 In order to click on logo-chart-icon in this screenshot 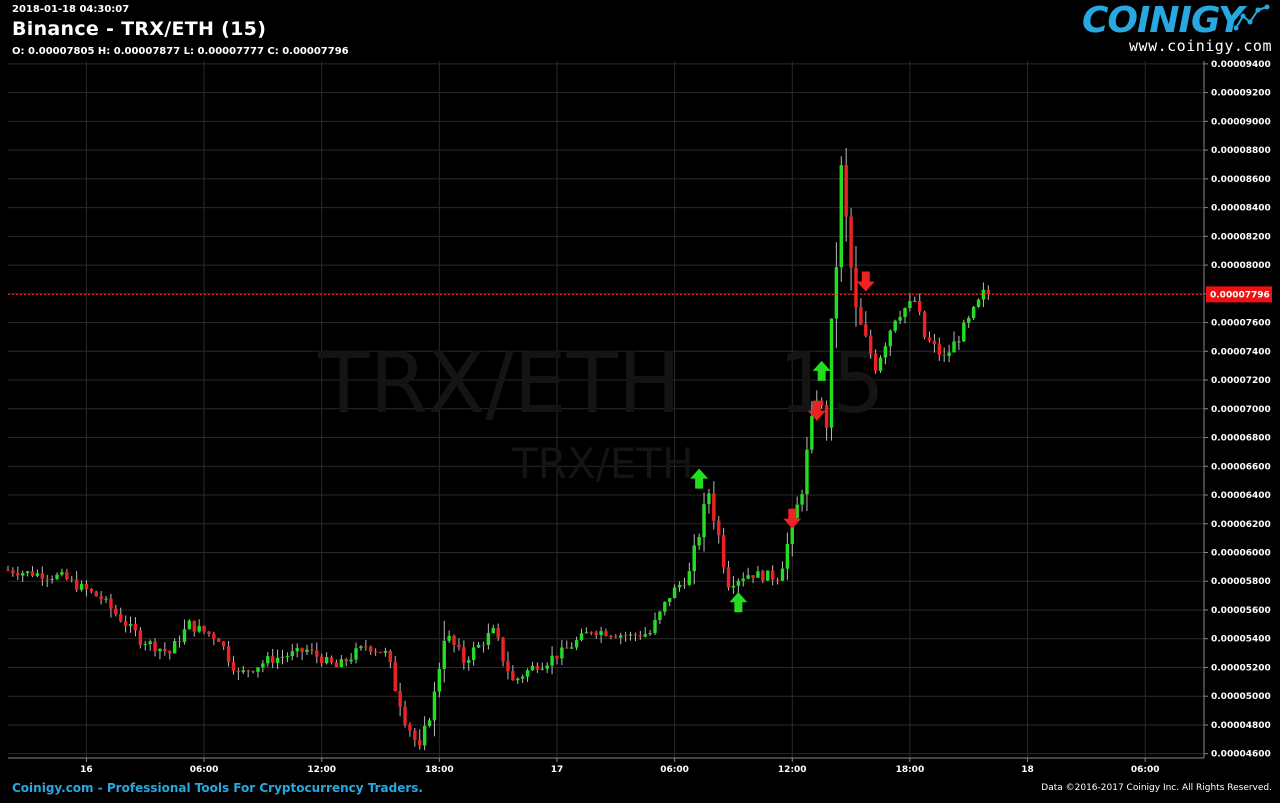, I will do `click(1252, 17)`.